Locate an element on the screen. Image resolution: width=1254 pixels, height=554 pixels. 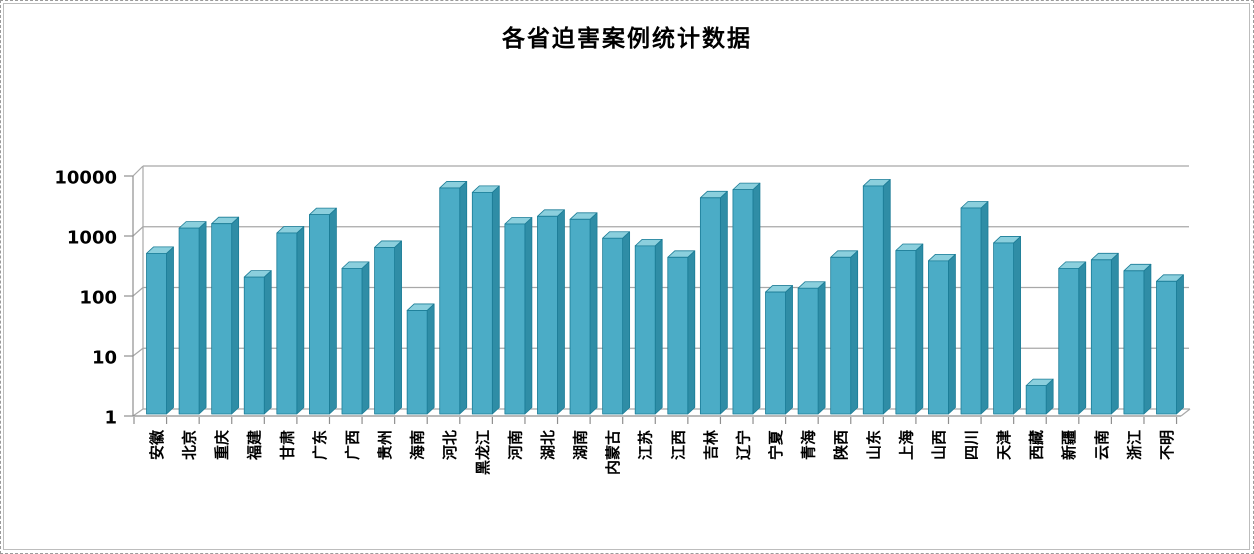
x-category-label: 江西 is located at coordinates (678, 445).